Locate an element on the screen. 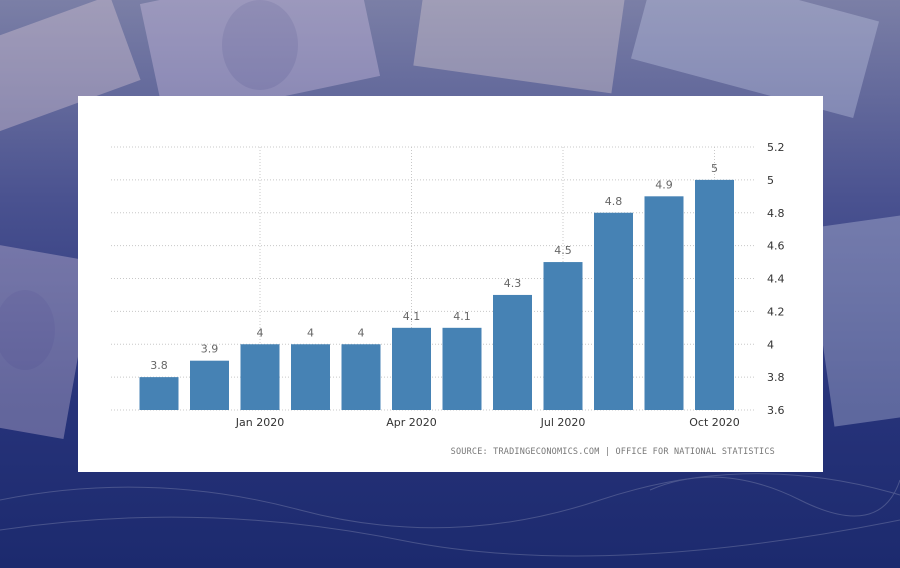 Image resolution: width=900 pixels, height=568 pixels. x-tick-label: Jan 2020 is located at coordinates (259, 422).